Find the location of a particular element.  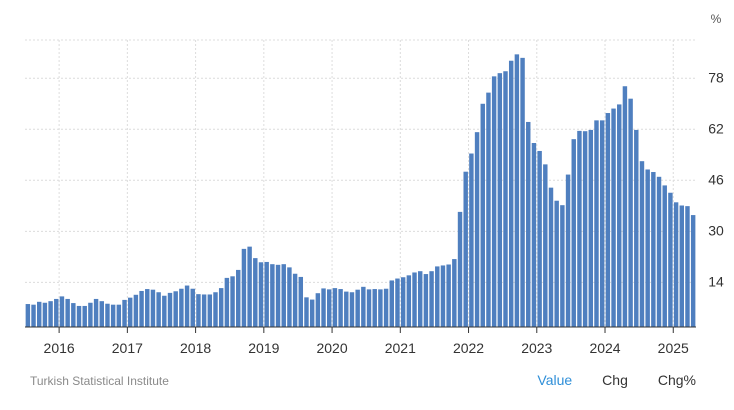

tab-chg-percent: Chg% is located at coordinates (676, 380).